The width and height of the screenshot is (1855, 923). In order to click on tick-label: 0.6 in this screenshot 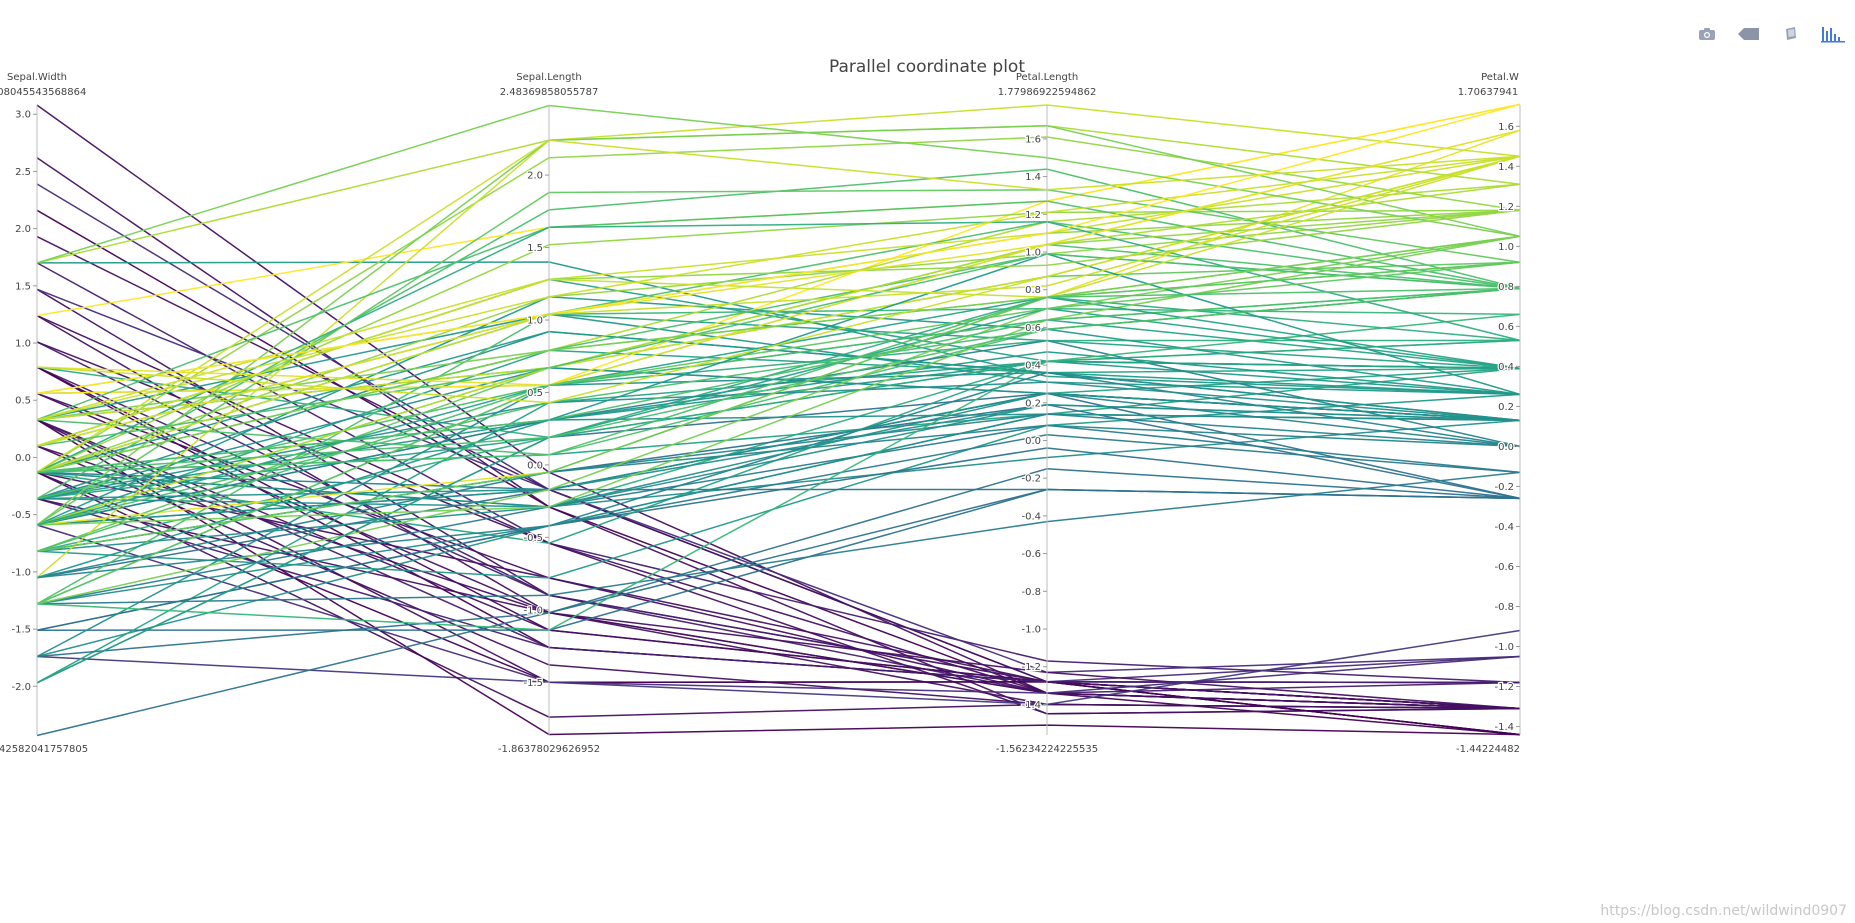, I will do `click(1506, 327)`.